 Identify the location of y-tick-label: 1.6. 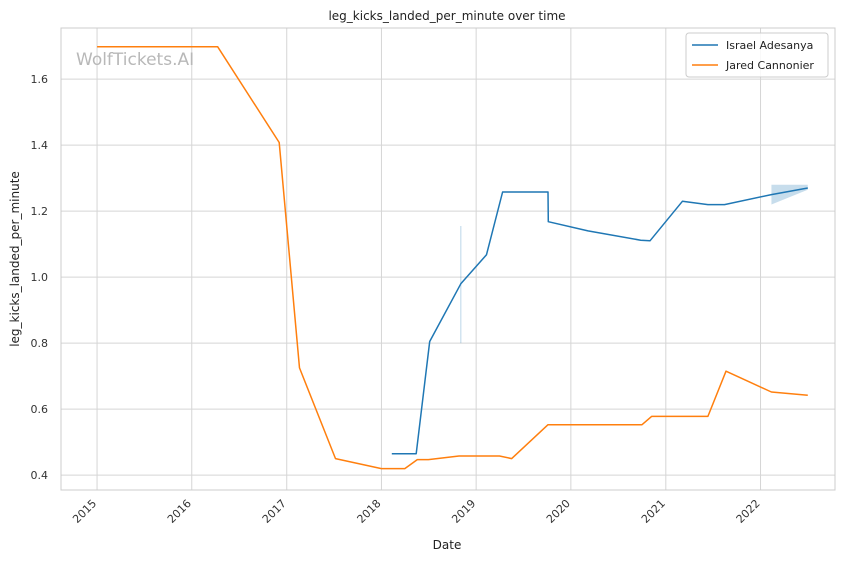
(40, 79).